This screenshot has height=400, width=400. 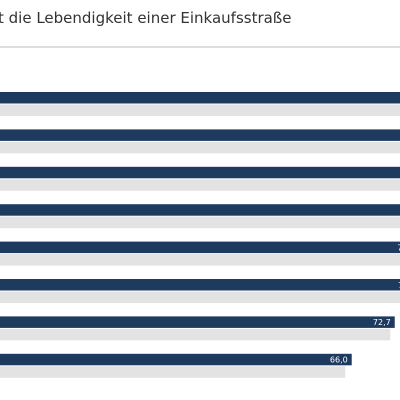 What do you see at coordinates (398, 247) in the screenshot?
I see `value-label: 76,5` at bounding box center [398, 247].